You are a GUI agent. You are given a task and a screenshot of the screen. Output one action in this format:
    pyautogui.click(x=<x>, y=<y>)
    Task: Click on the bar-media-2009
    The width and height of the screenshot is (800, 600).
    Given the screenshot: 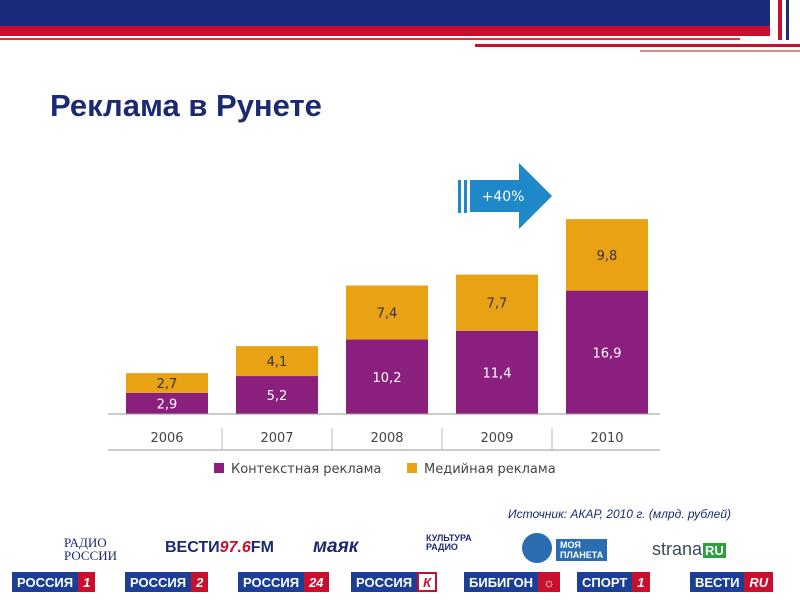 What is the action you would take?
    pyautogui.click(x=497, y=302)
    